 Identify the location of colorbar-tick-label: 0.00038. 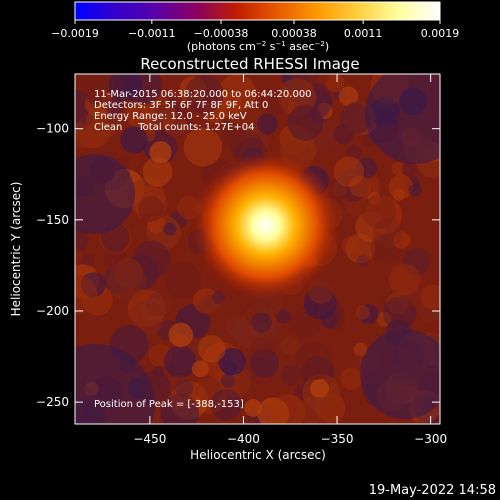
(294, 33).